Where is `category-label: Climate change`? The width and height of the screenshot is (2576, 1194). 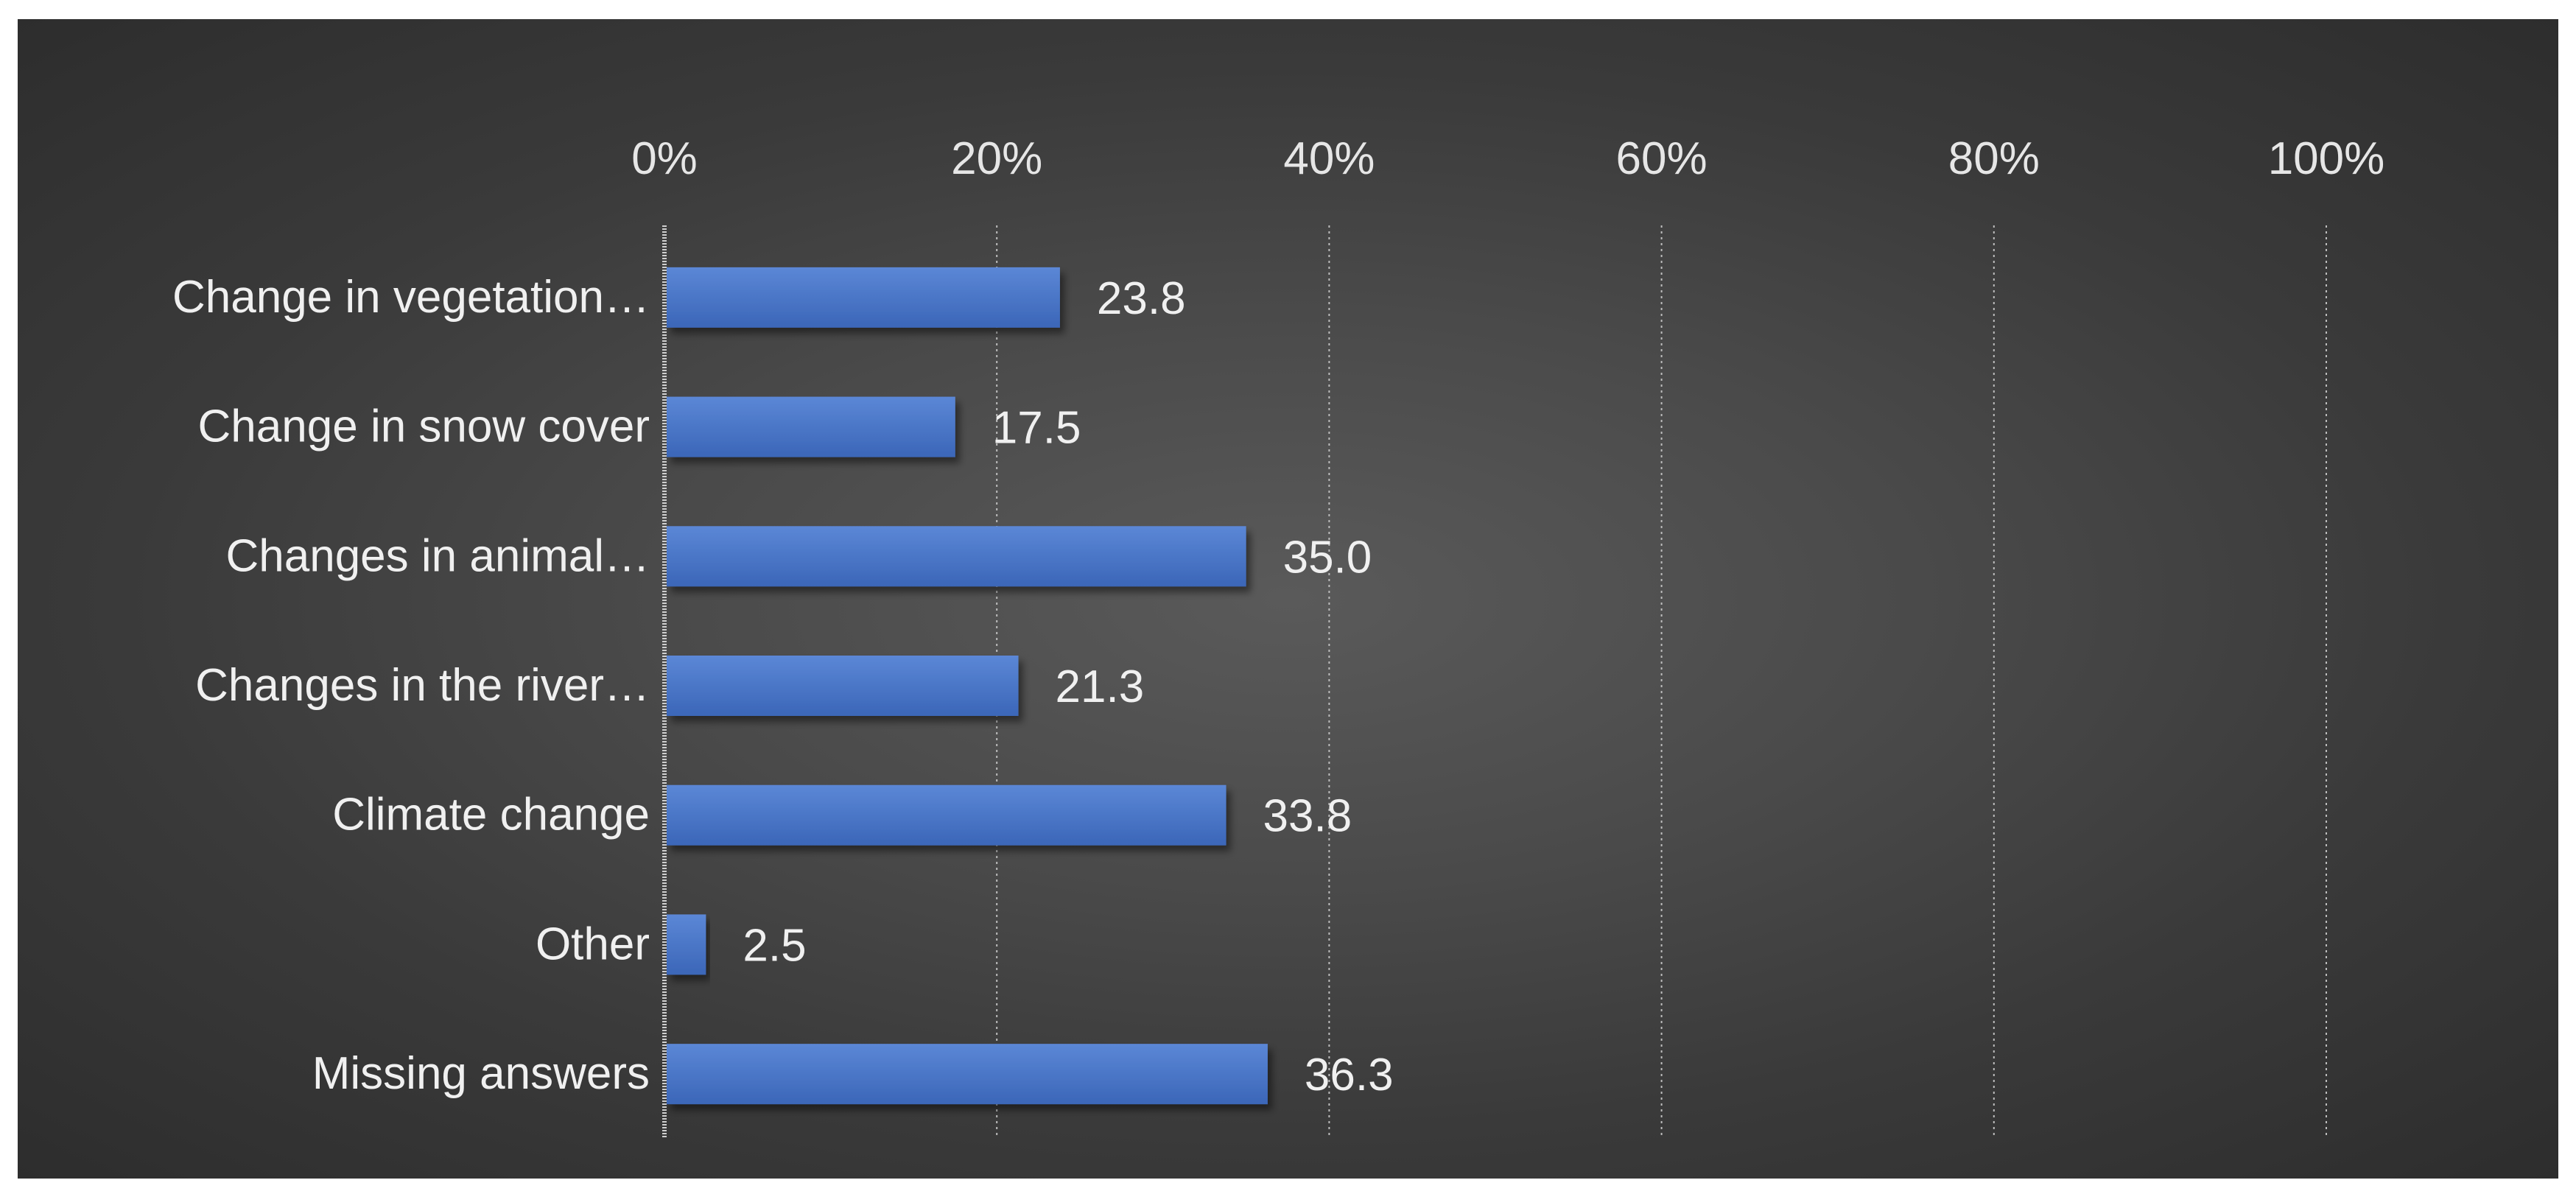
category-label: Climate change is located at coordinates (491, 815).